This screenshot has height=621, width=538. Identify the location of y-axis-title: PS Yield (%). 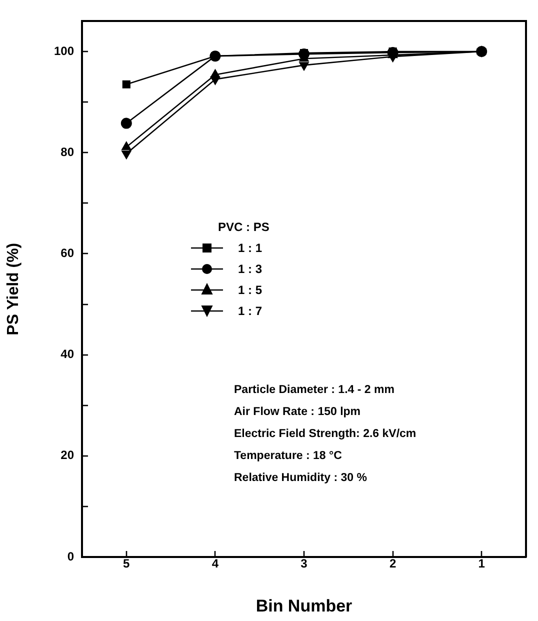
(13, 289).